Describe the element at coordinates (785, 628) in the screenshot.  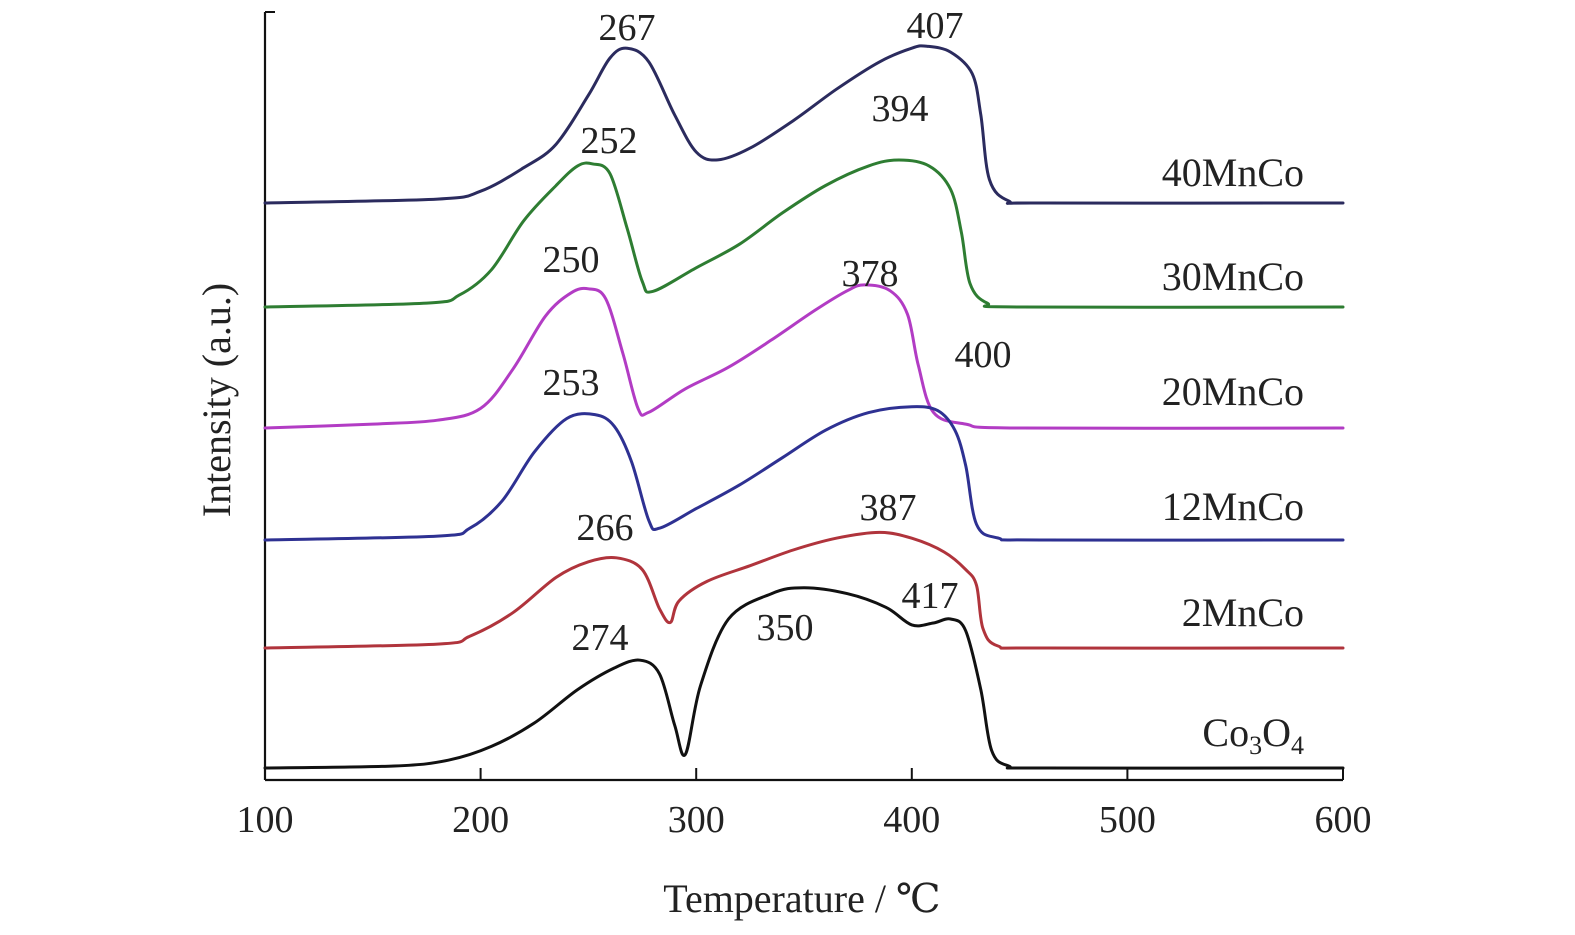
I see `peak-label-CoO-350: 350` at that location.